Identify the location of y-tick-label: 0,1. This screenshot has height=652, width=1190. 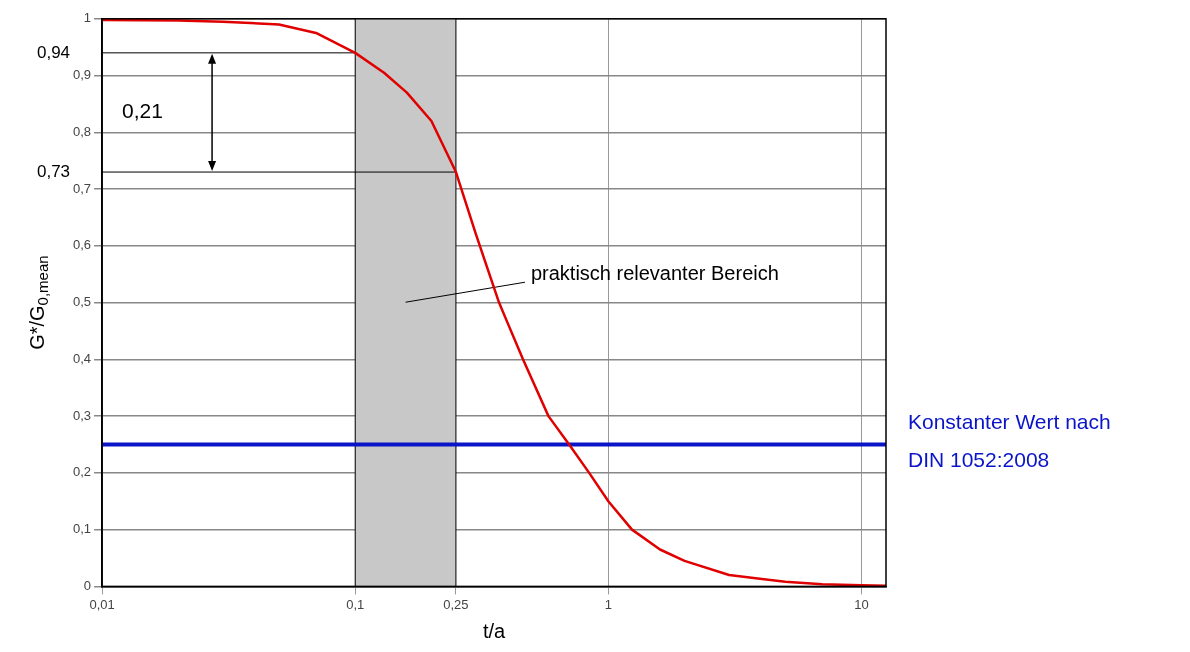
(82, 529).